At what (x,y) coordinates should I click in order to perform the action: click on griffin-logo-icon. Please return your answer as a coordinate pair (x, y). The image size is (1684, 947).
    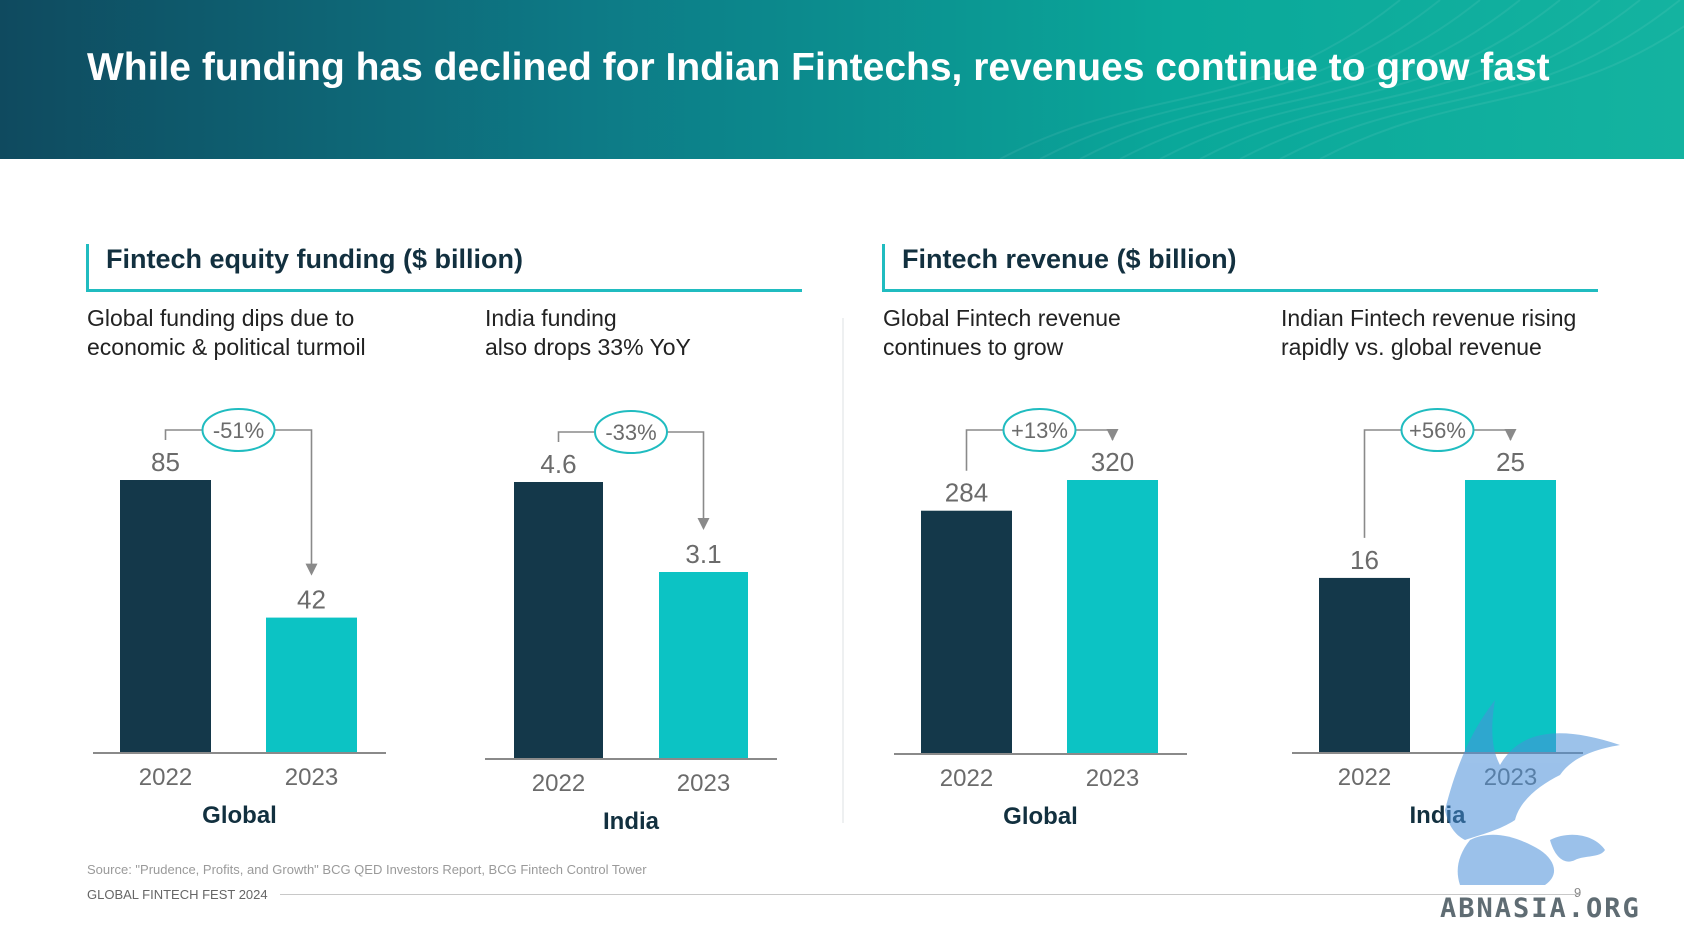
    Looking at the image, I should click on (1532, 792).